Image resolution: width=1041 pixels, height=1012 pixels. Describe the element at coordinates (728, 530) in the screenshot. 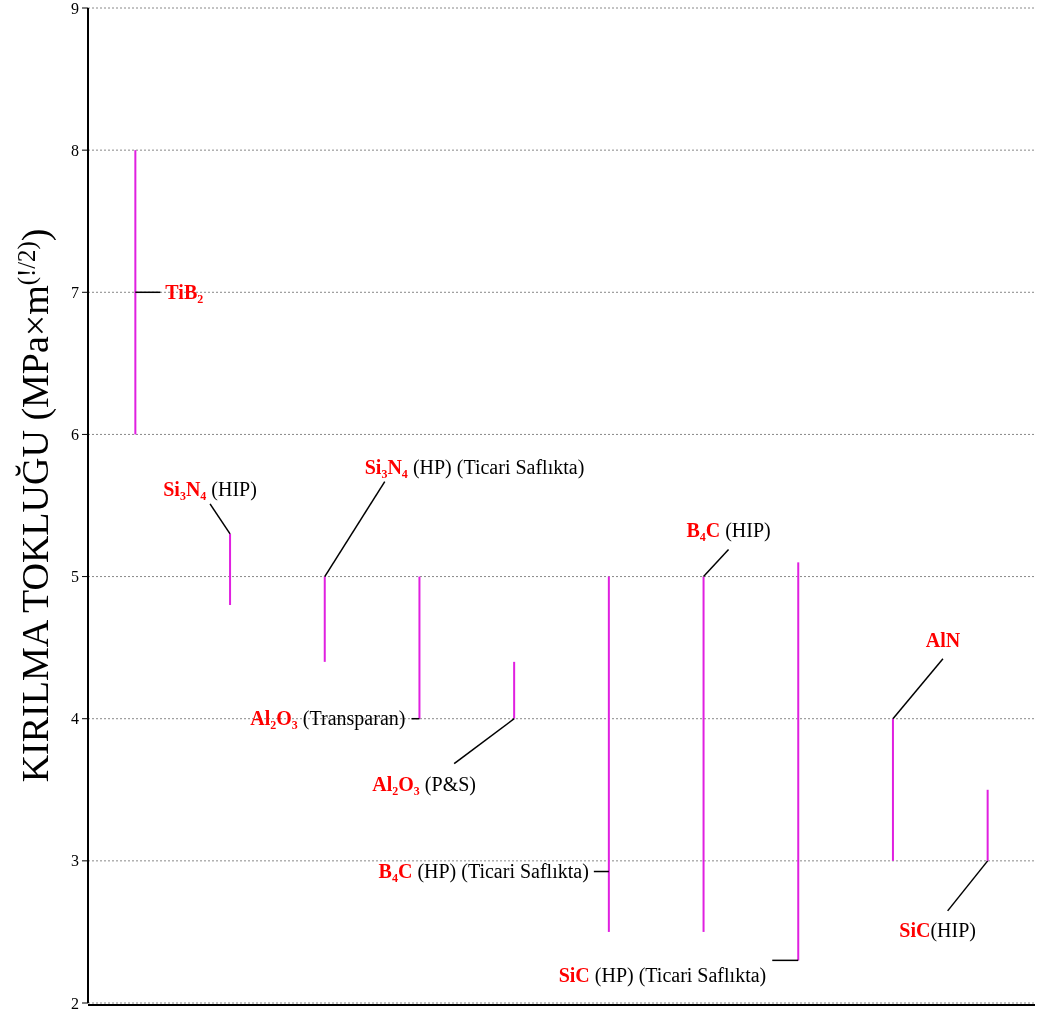

I see `annotation: B₄C (HIP)` at that location.